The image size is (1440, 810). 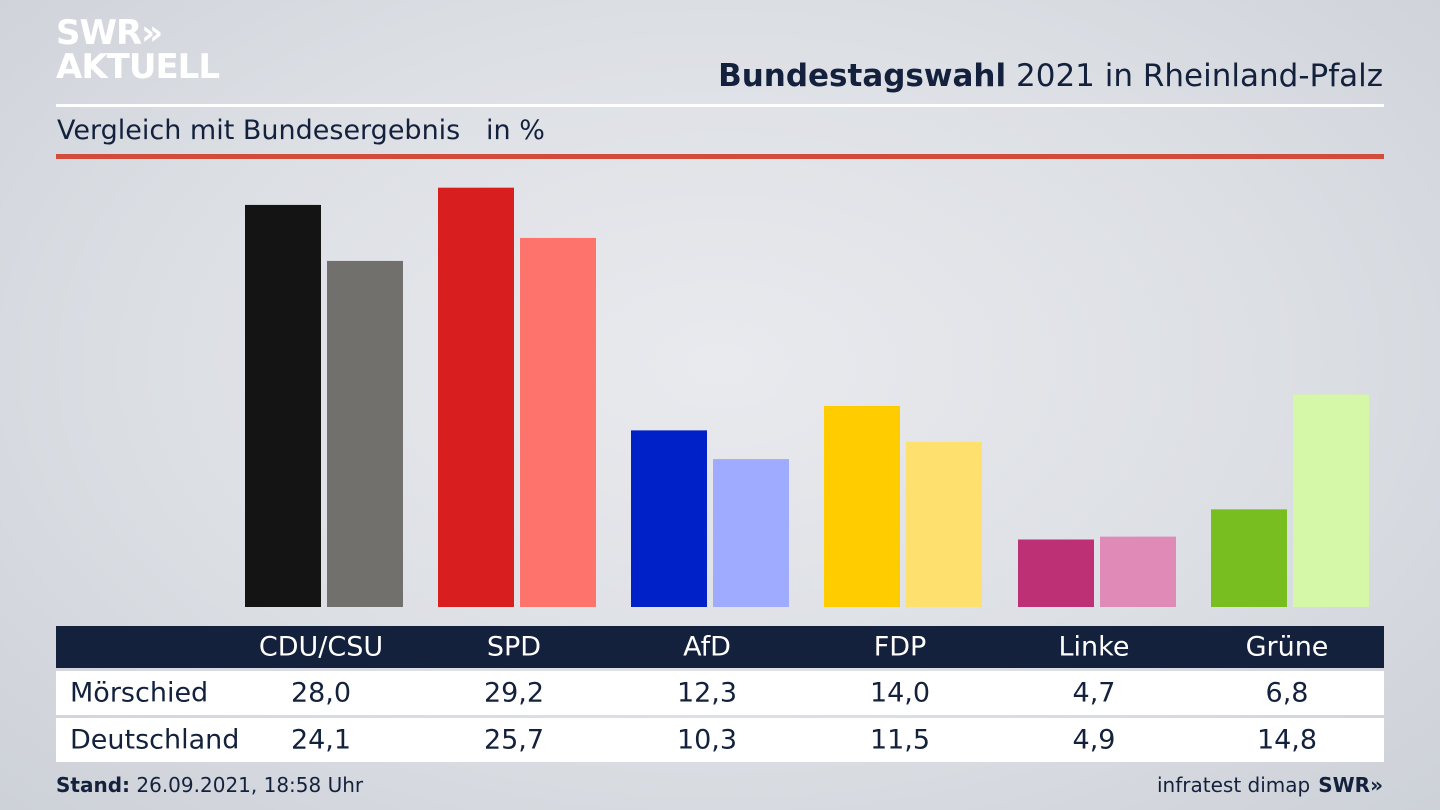 What do you see at coordinates (1199, 76) in the screenshot?
I see `title-rest: 2021 in Rheinland-Pfalz` at bounding box center [1199, 76].